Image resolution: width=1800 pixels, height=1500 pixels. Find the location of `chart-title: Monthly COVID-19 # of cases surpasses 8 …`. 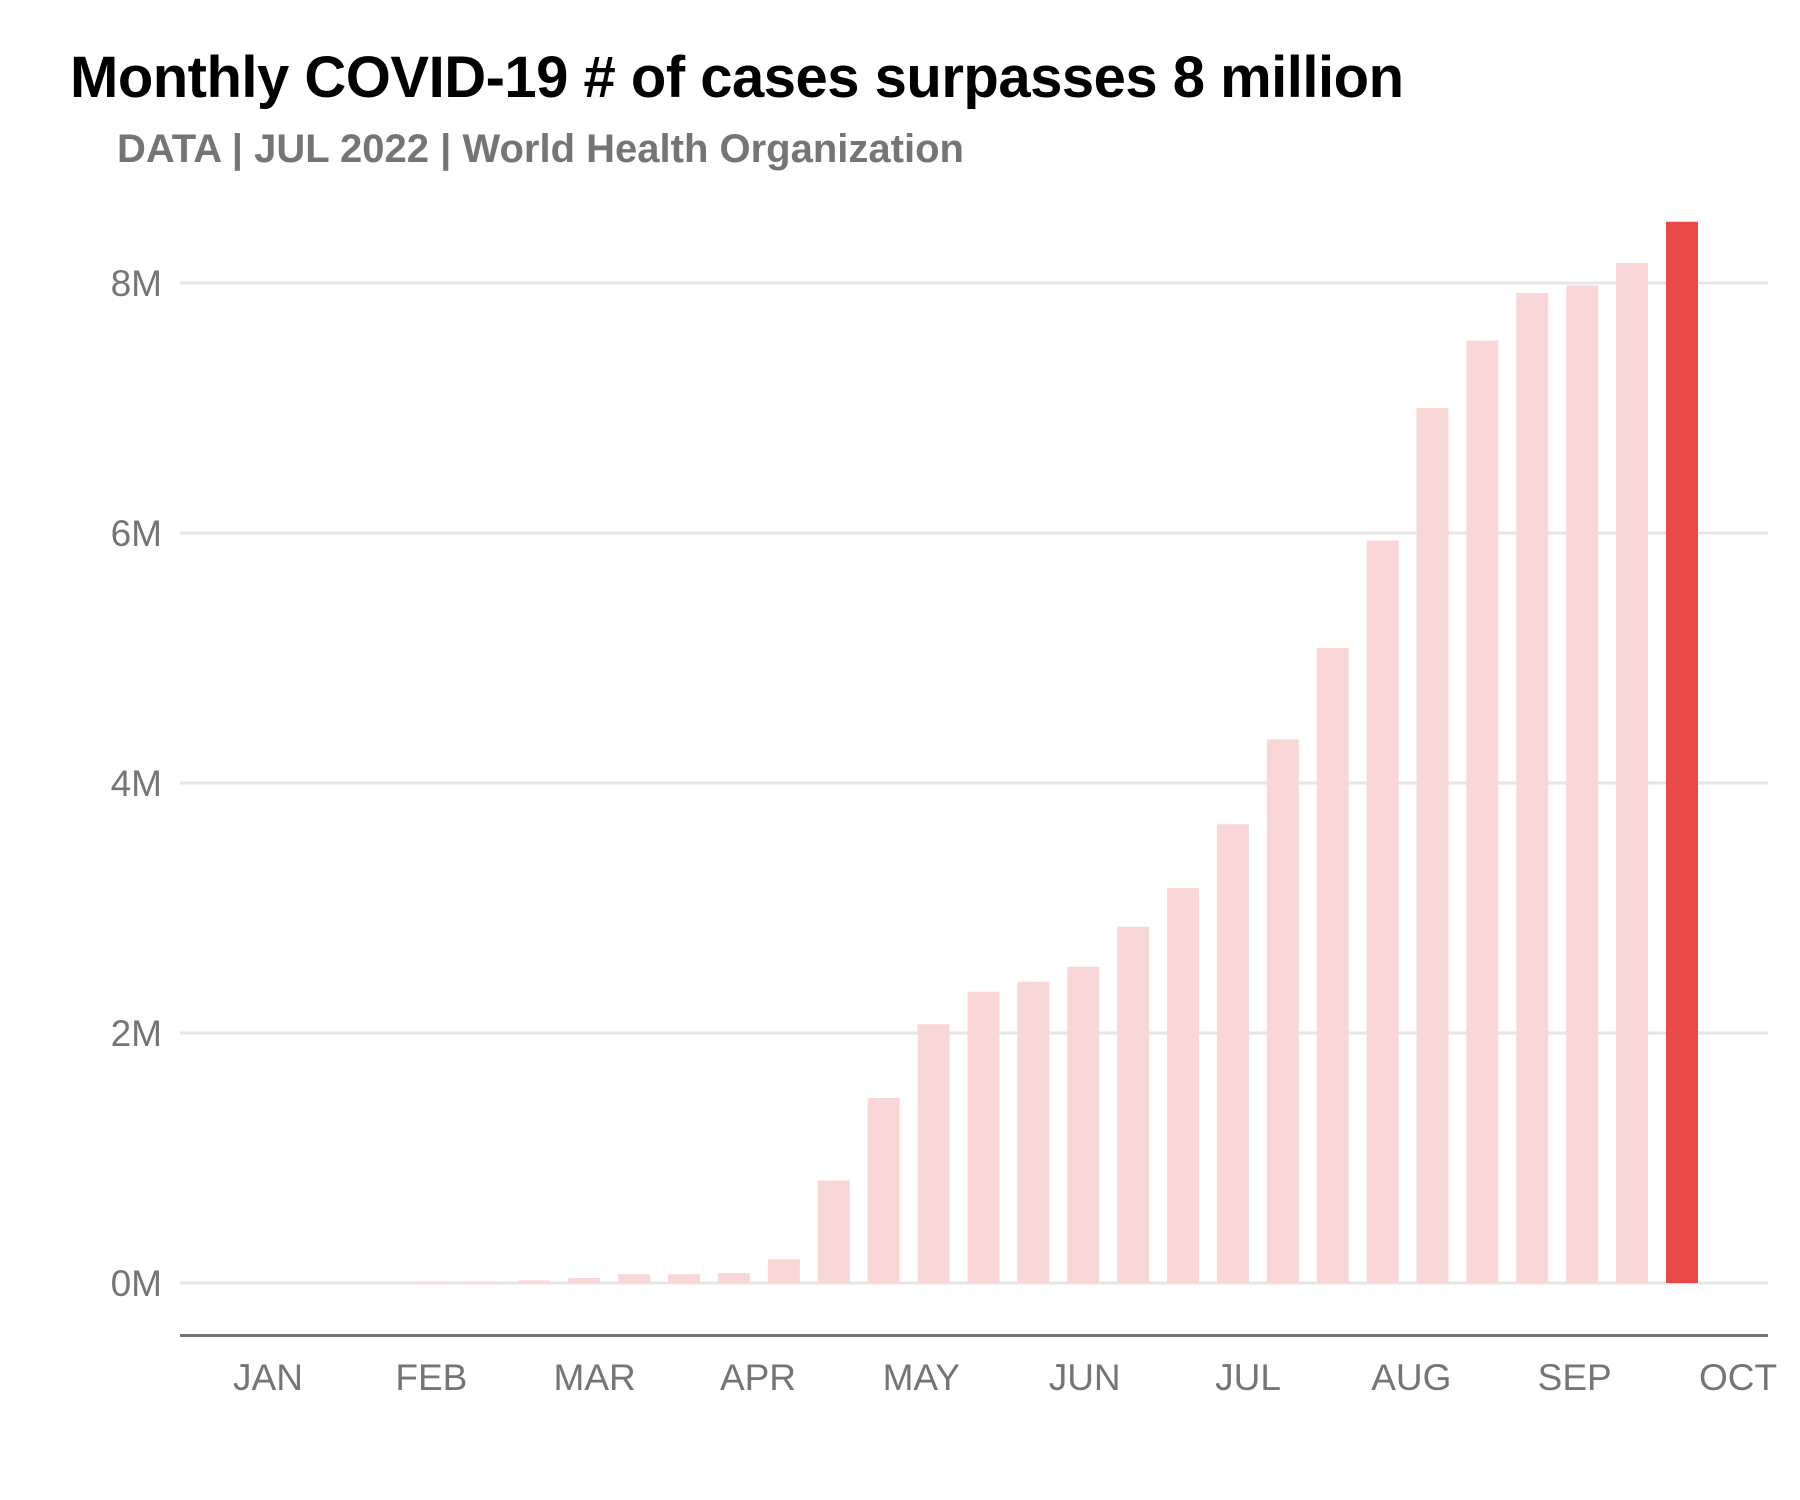

chart-title: Monthly COVID-19 # of cases surpasses 8 … is located at coordinates (737, 77).